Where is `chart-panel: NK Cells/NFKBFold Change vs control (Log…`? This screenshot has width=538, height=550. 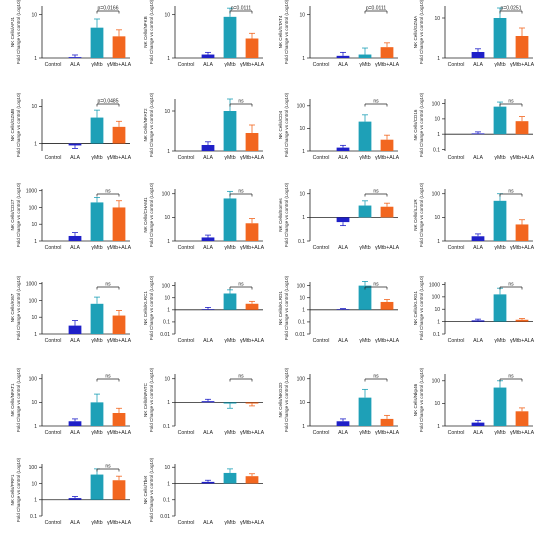
chart-panel: NK Cells/NFKBFold Change vs control (Log… is located at coordinates (204, 34).